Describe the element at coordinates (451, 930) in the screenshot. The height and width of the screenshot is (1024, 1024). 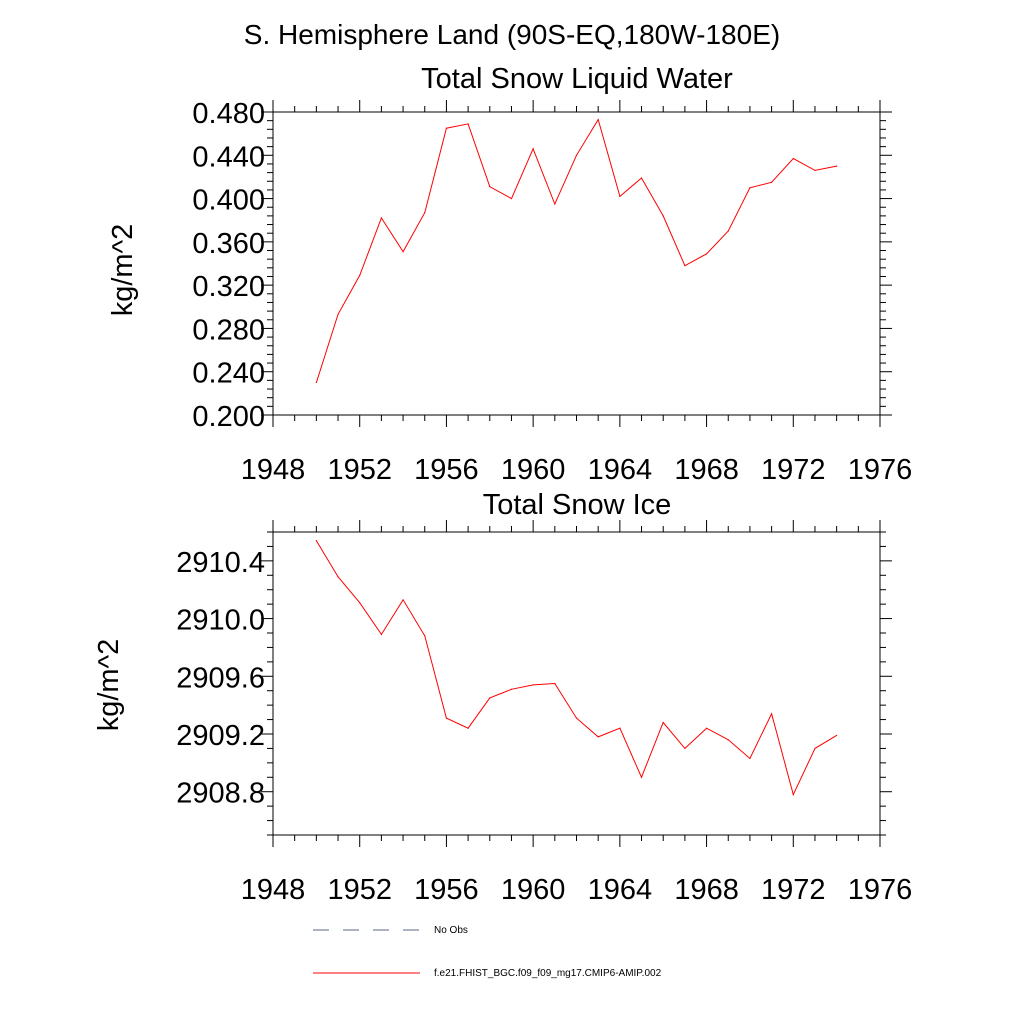
I see `legend-no-obs-label: No Obs` at that location.